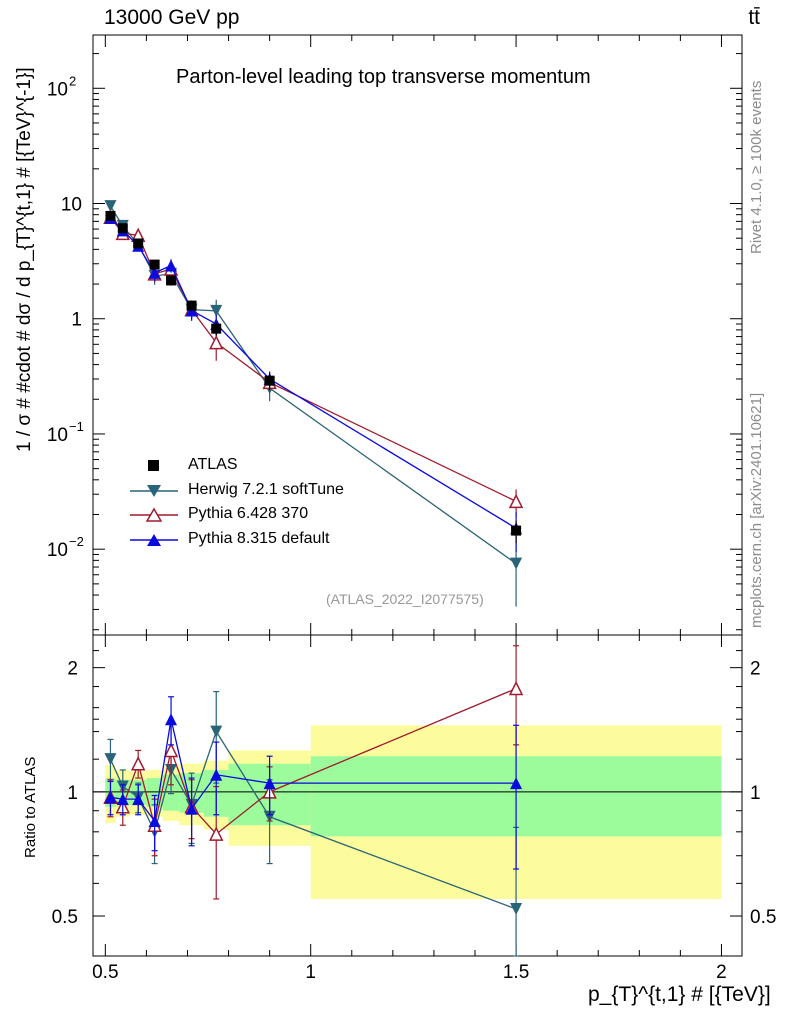  What do you see at coordinates (154, 490) in the screenshot?
I see `herwig-marker-icon` at bounding box center [154, 490].